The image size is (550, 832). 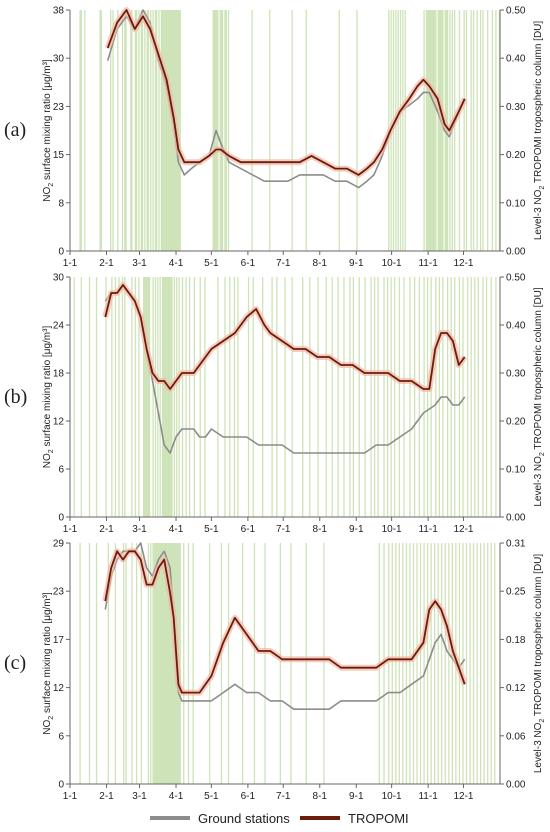 I want to click on x-tick-label: 6-1, so click(x=248, y=796).